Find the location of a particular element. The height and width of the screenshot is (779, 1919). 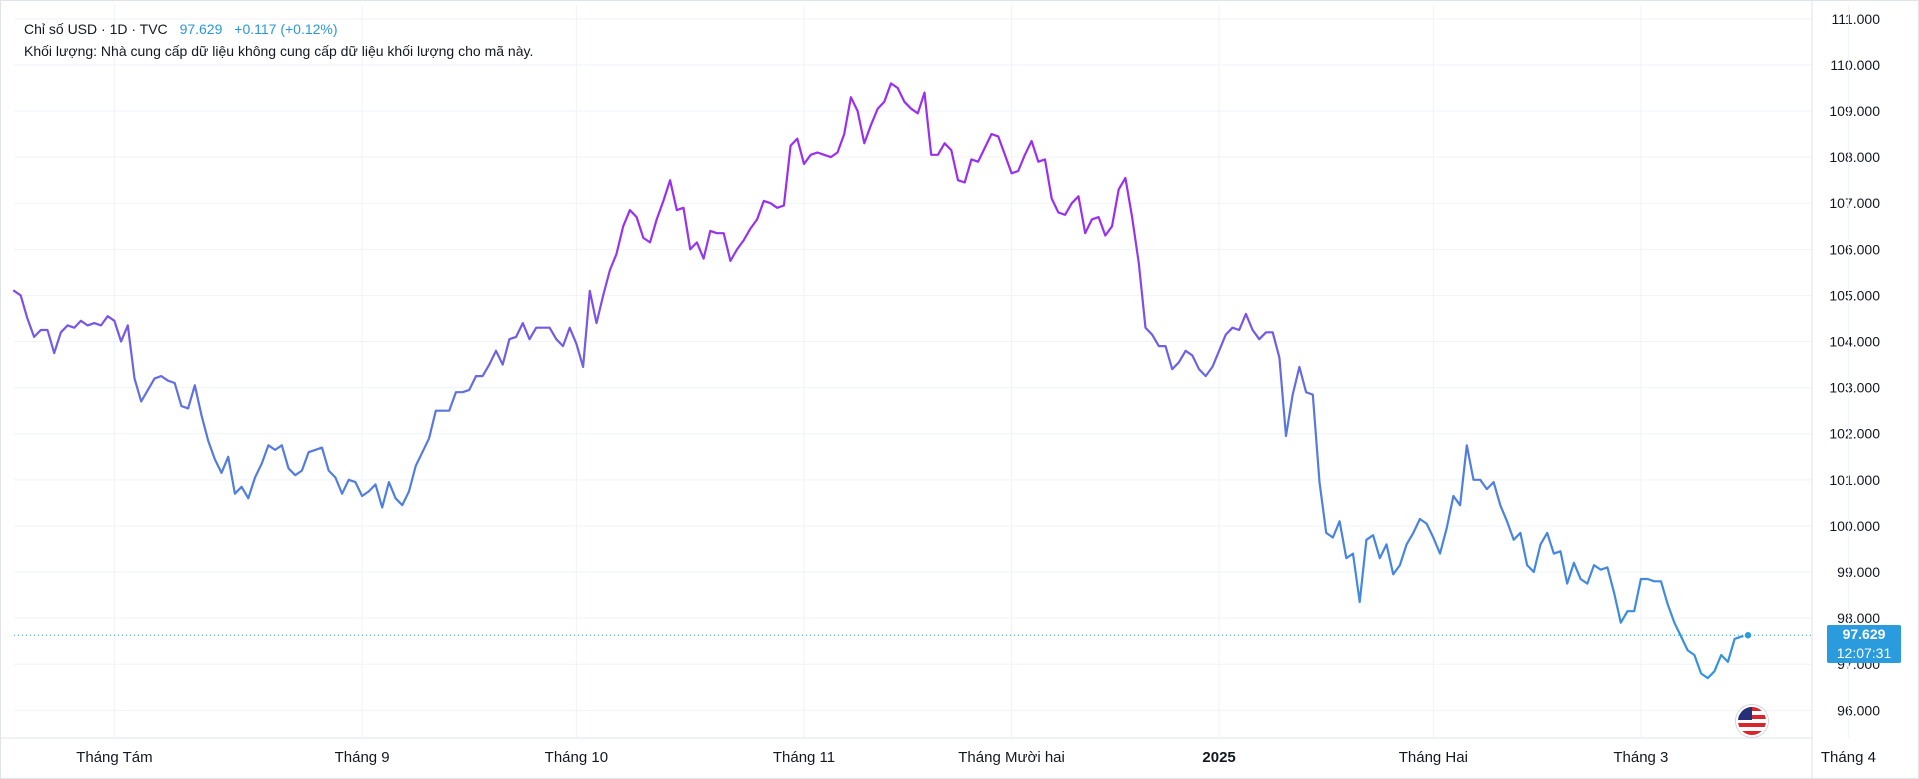

x-tick-label: Tháng 9 is located at coordinates (362, 757).